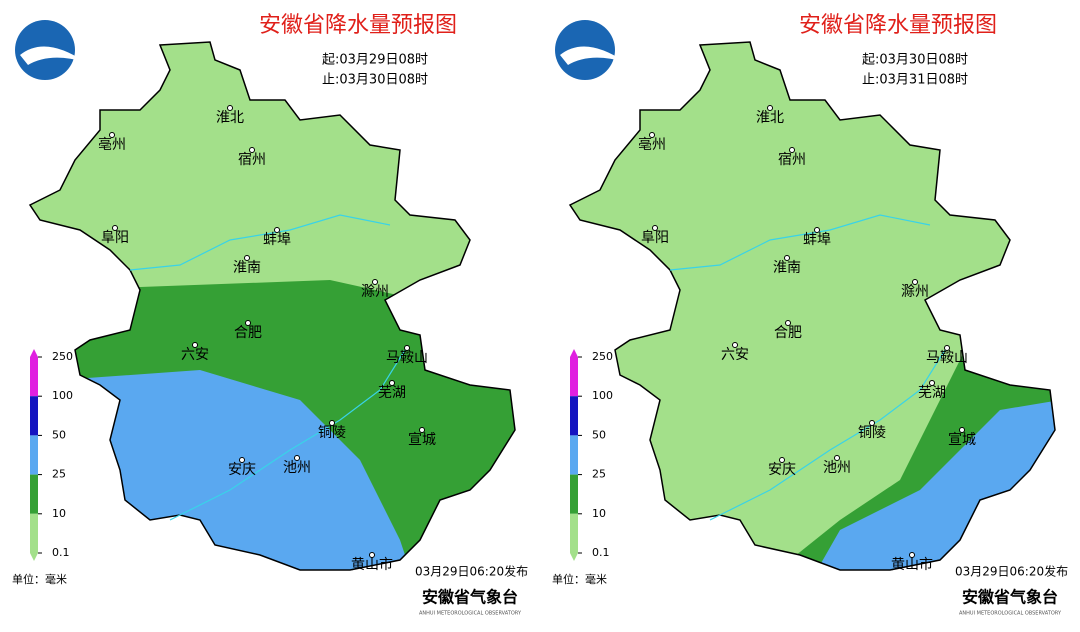  What do you see at coordinates (375, 60) in the screenshot?
I see `start-time: 起:03月29日08时` at bounding box center [375, 60].